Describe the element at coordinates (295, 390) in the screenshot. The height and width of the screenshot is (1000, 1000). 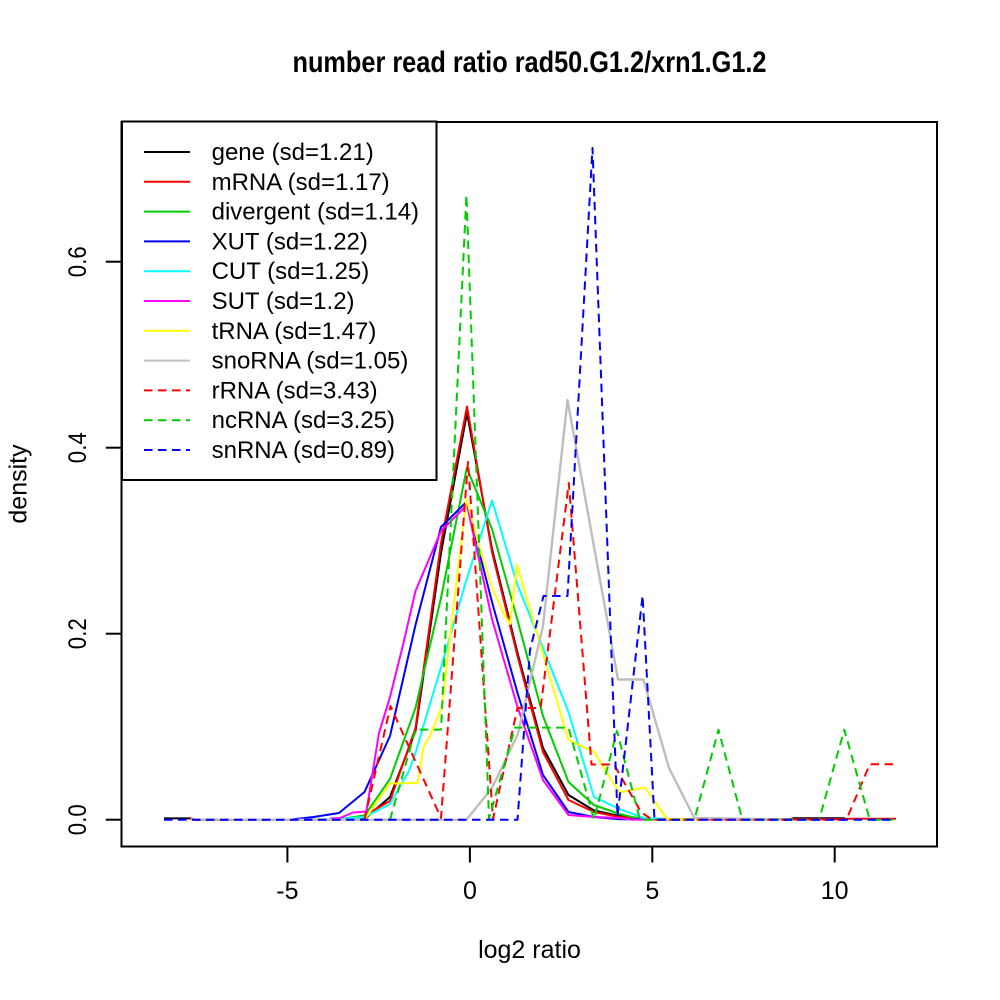
I see `svg-text: rRNA (sd=3.43)` at that location.